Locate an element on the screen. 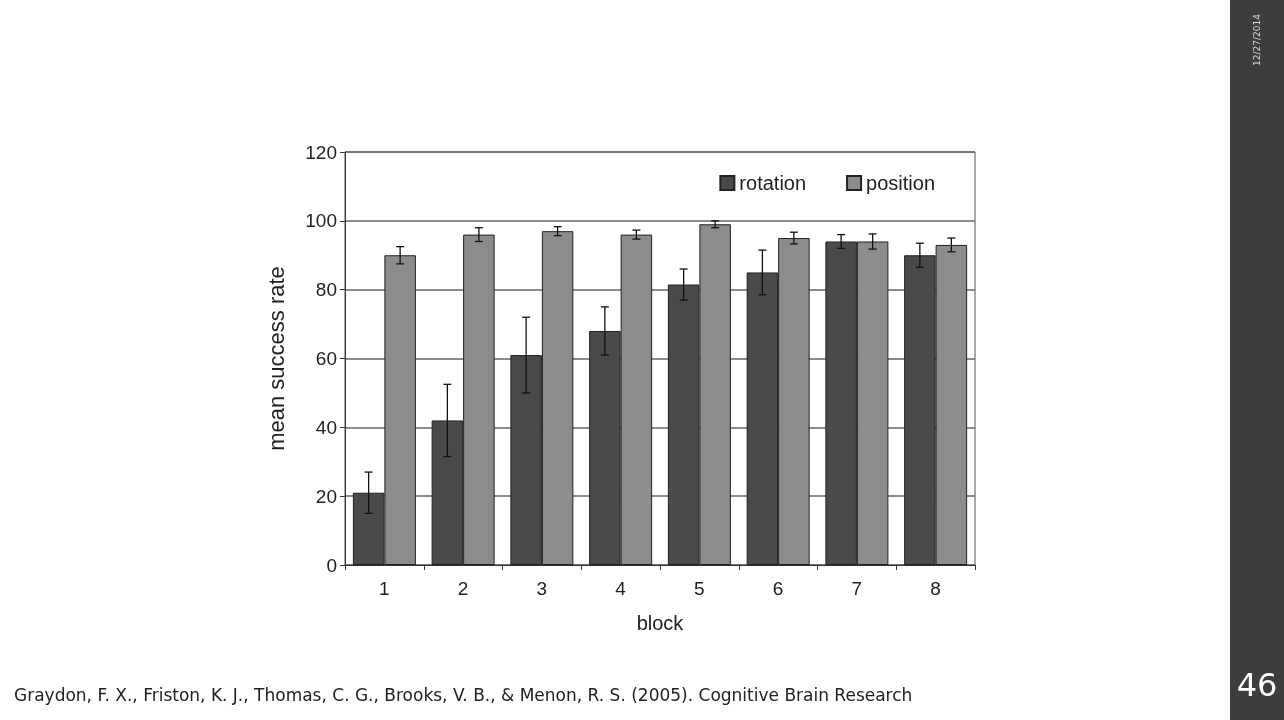  text: 12/27/2014 is located at coordinates (1257, 40).